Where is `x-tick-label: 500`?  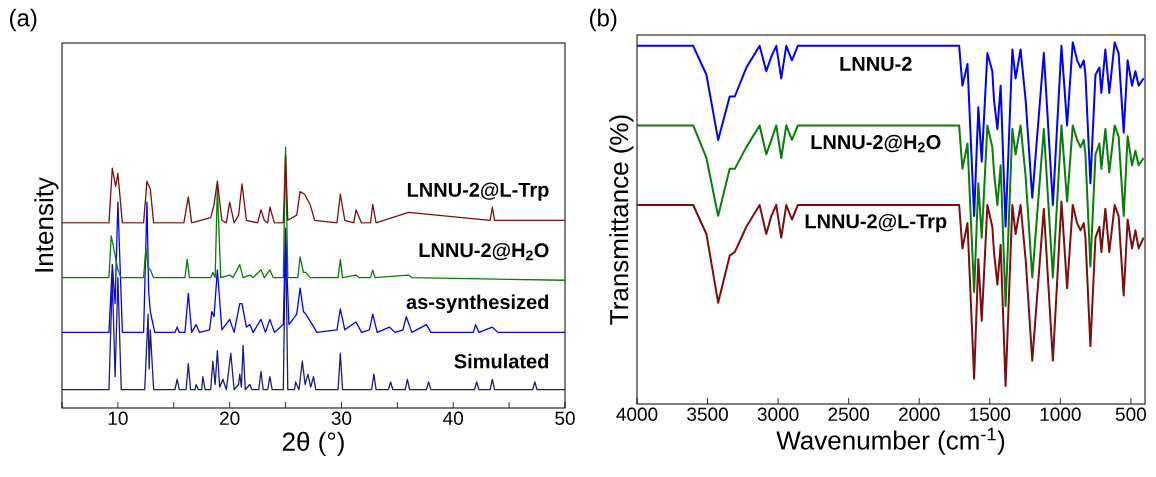 x-tick-label: 500 is located at coordinates (1130, 414).